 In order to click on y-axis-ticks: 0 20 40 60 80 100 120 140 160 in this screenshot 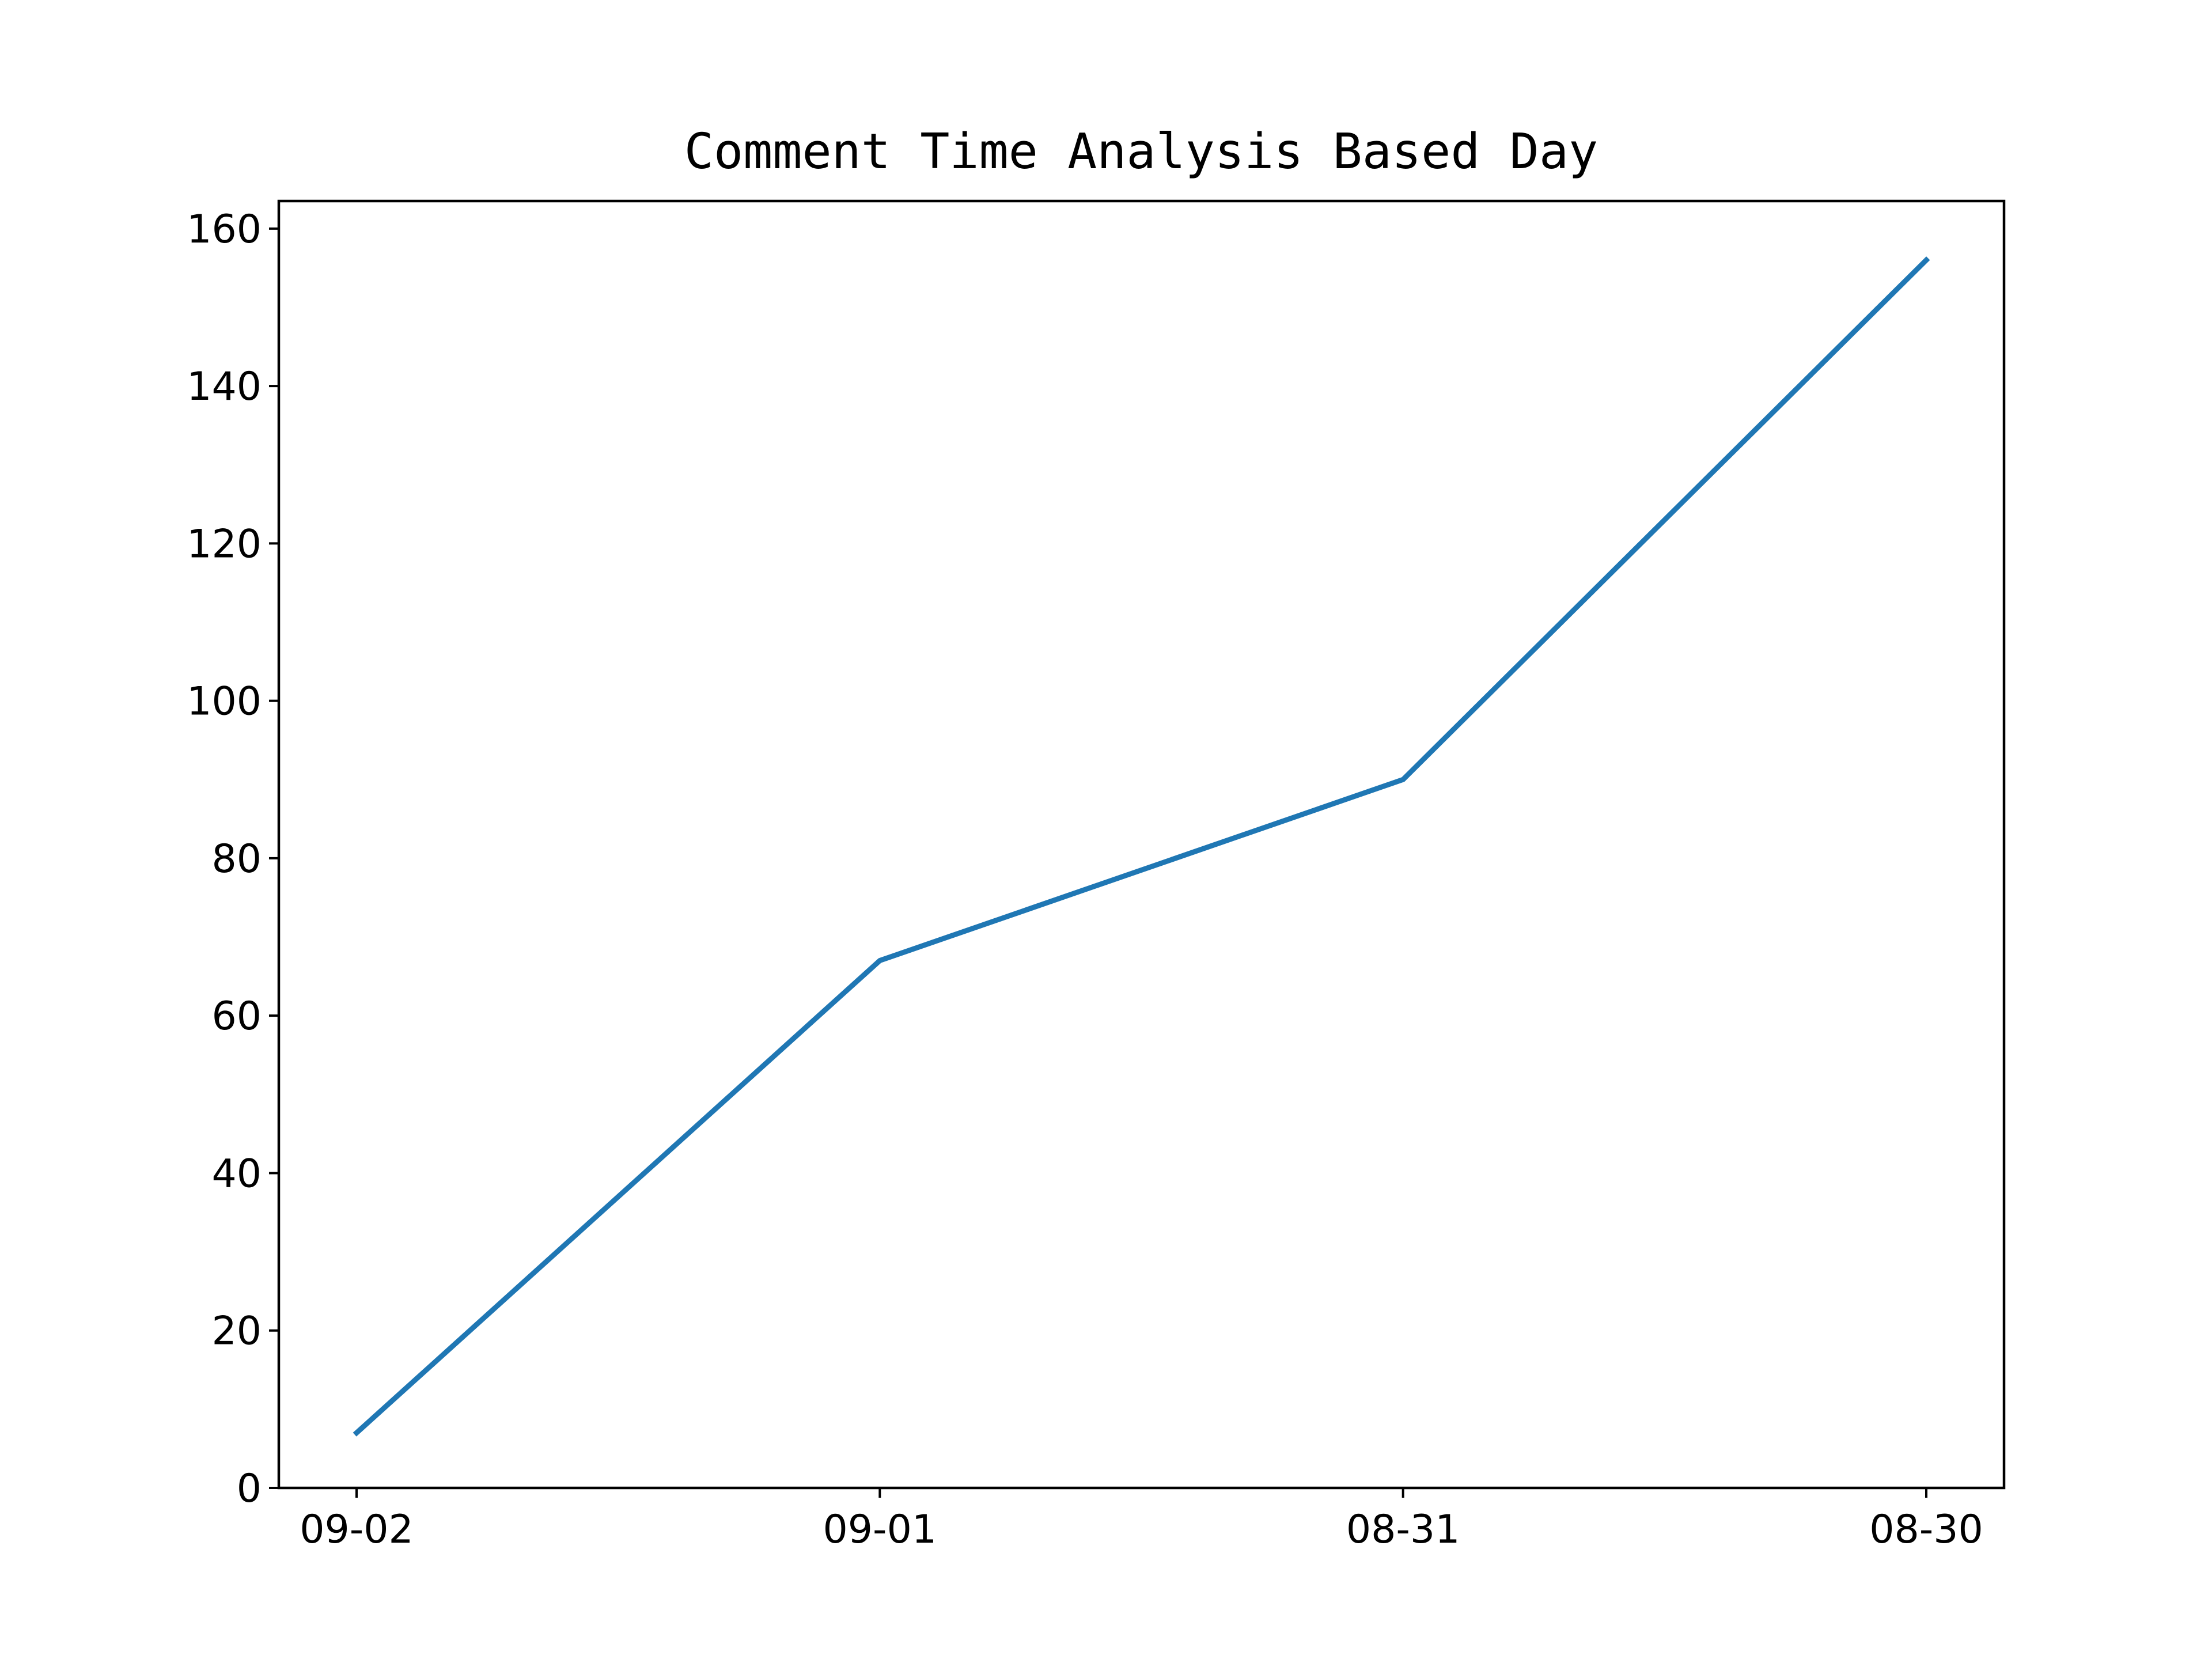, I will do `click(233, 859)`.